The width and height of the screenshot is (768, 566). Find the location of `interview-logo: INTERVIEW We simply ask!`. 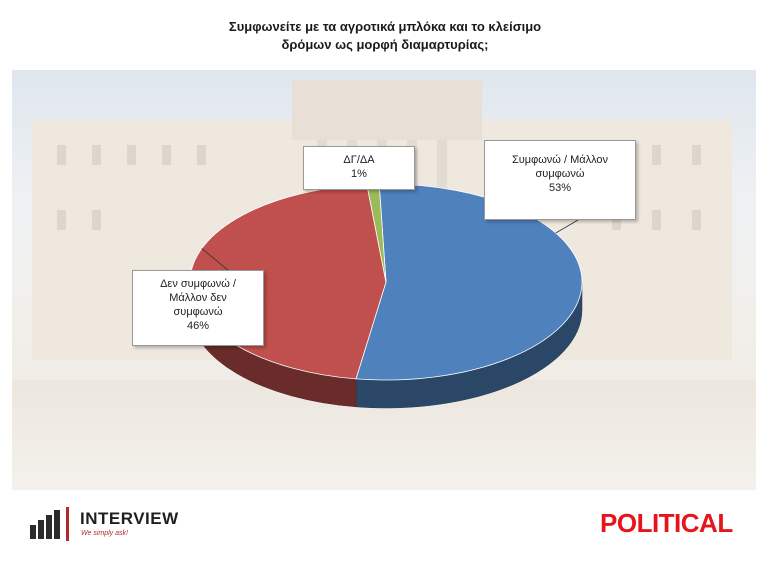

interview-logo: INTERVIEW We simply ask! is located at coordinates (123, 525).